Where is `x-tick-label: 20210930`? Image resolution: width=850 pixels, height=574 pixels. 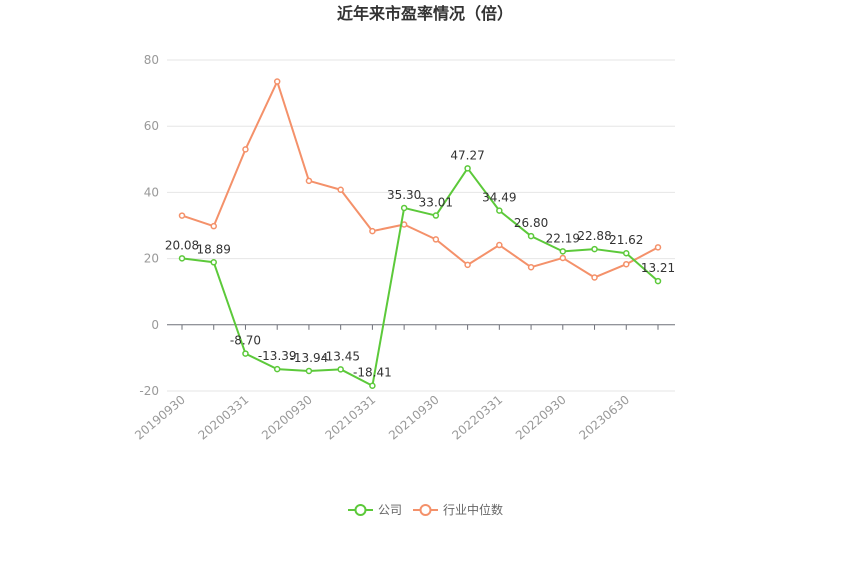 x-tick-label: 20210930 is located at coordinates (414, 418).